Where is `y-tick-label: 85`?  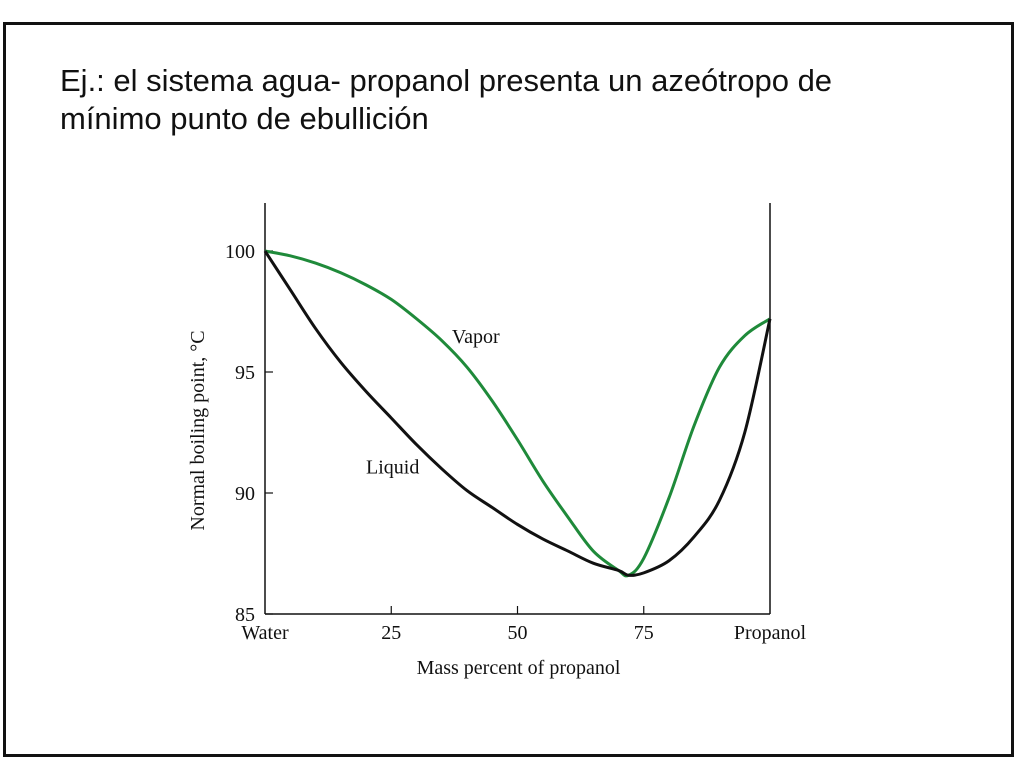 y-tick-label: 85 is located at coordinates (245, 615).